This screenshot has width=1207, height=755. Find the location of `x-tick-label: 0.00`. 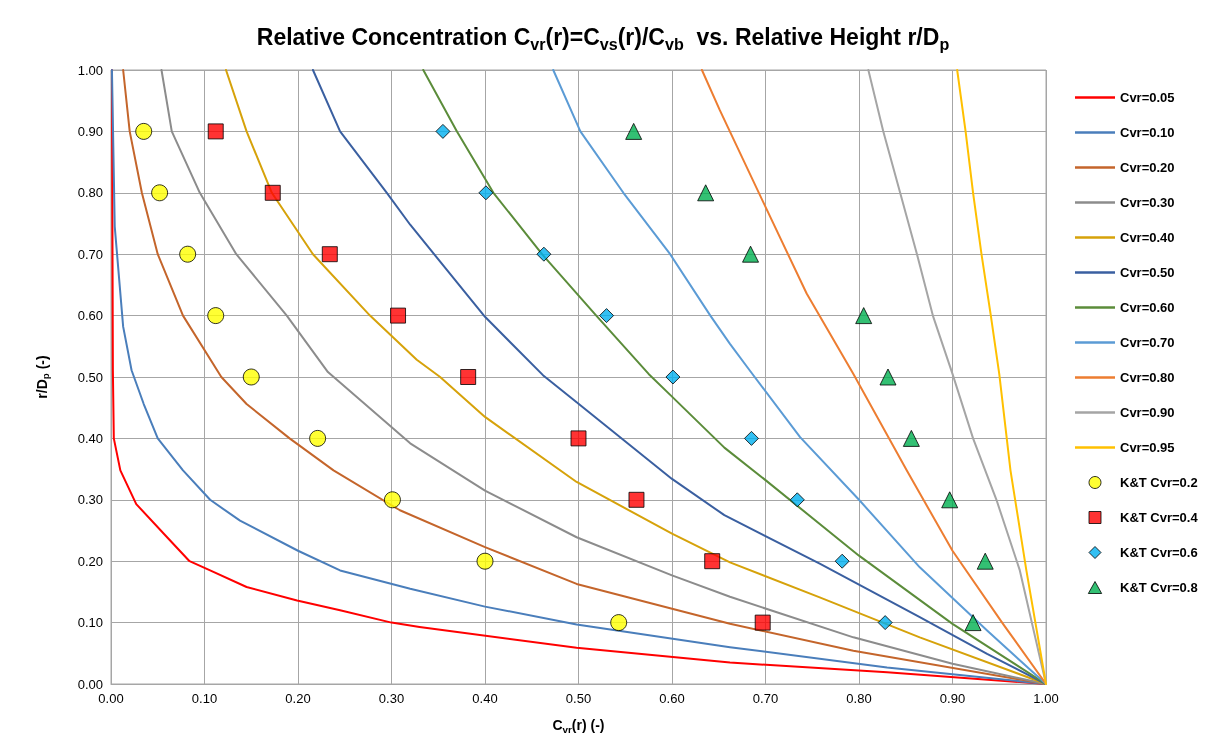

x-tick-label: 0.00 is located at coordinates (111, 698).